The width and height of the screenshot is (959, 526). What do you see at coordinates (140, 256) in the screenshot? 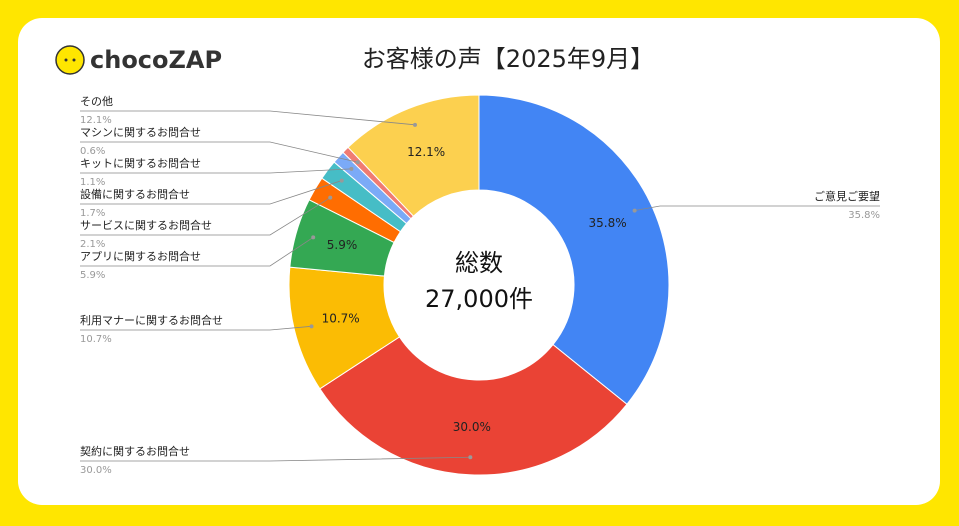
I see `legend-label: アプリに関するお問合せ` at bounding box center [140, 256].